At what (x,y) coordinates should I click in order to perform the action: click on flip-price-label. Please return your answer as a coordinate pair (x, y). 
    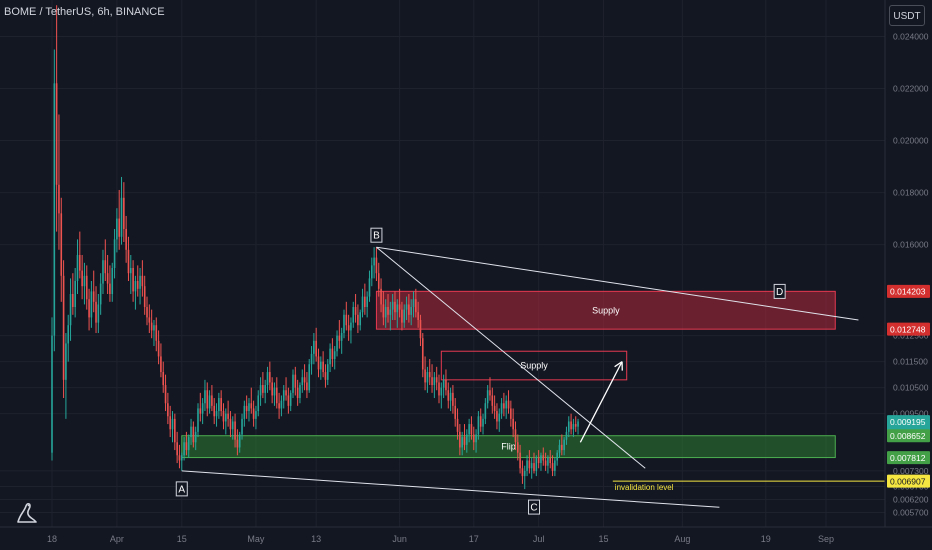
    Looking at the image, I should click on (908, 436).